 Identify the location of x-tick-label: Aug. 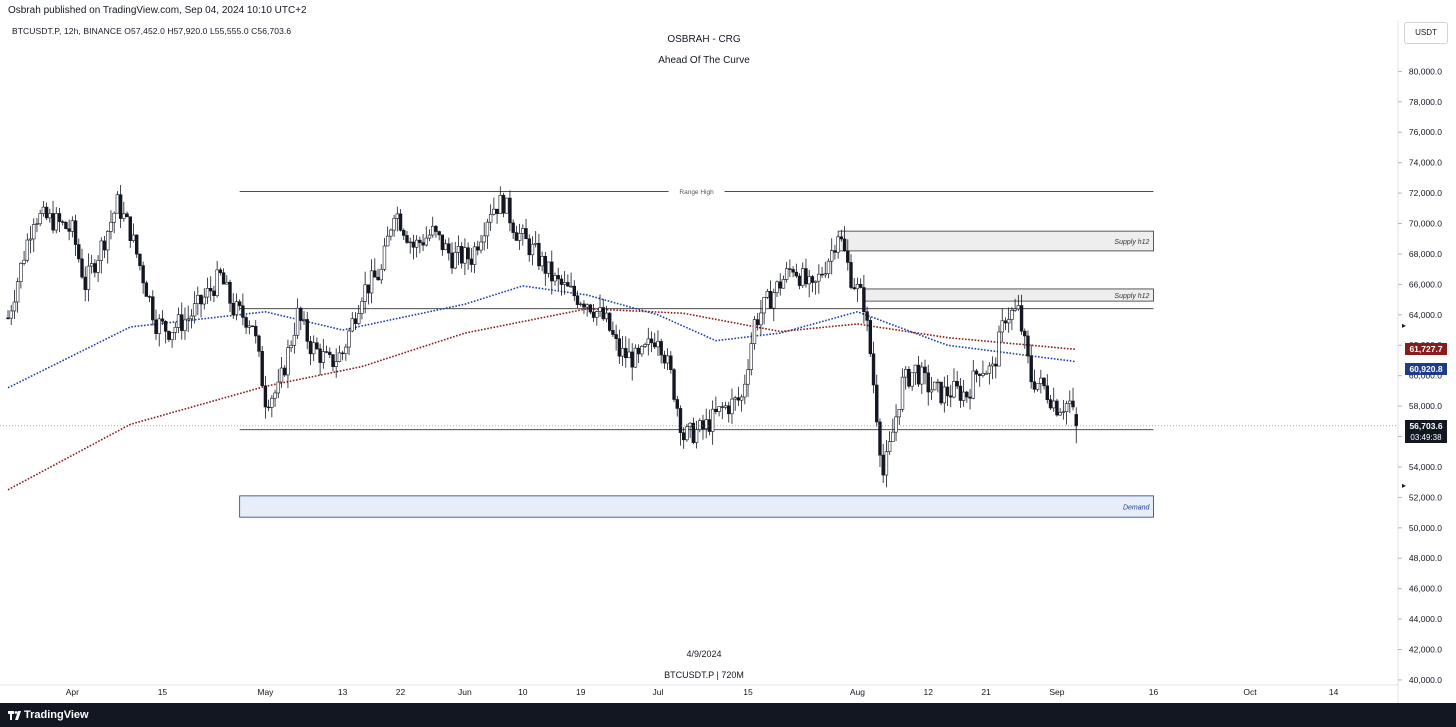
(857, 692).